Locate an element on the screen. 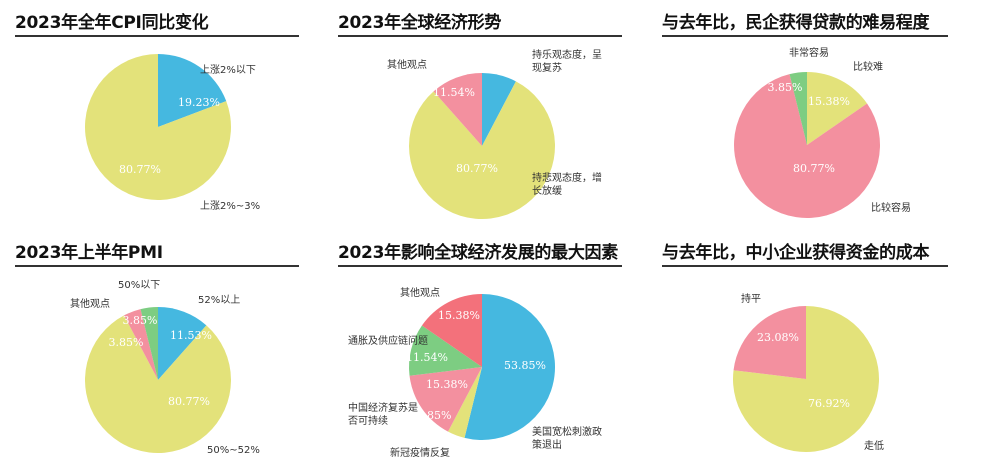  slice-percent-label: 11.53% is located at coordinates (191, 335).